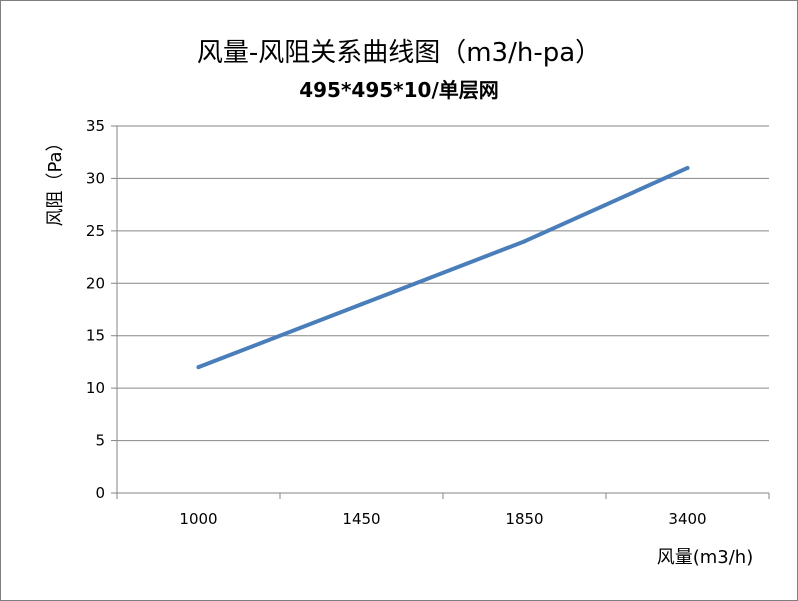 Image resolution: width=798 pixels, height=601 pixels. Describe the element at coordinates (95, 178) in the screenshot. I see `y-tick-label-30: 30` at that location.